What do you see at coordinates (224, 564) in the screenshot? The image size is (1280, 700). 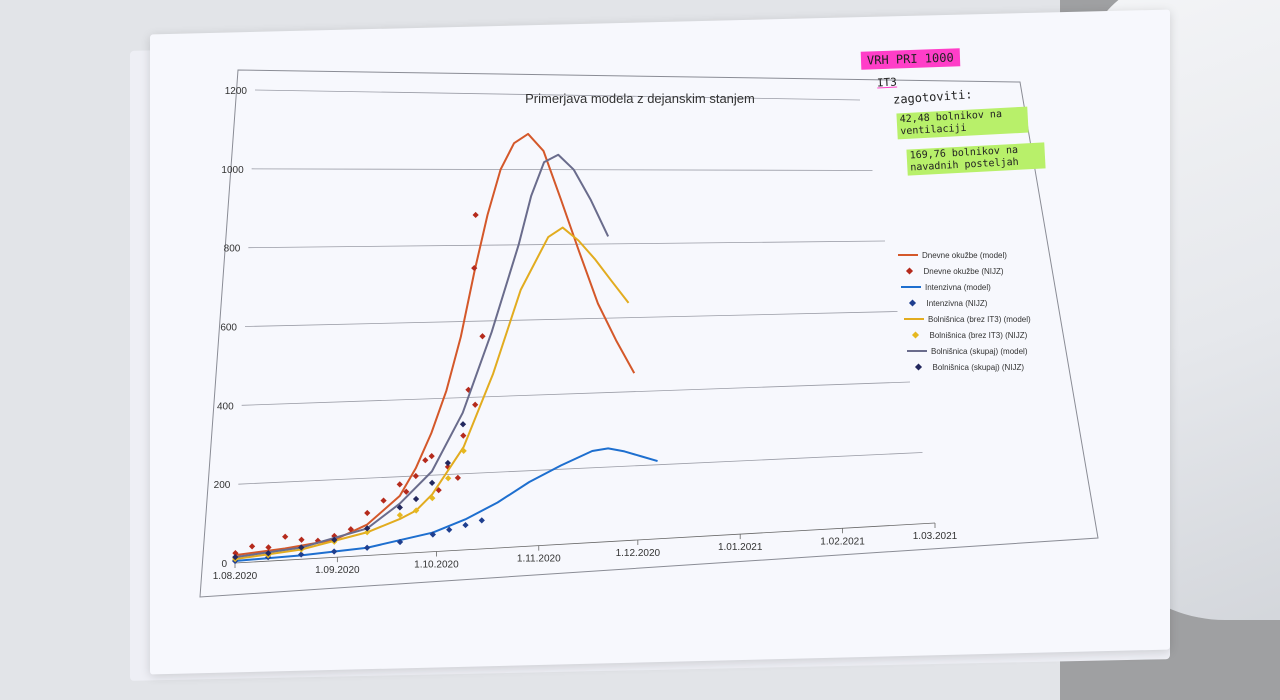 I see `y-tick-label: 0` at bounding box center [224, 564].